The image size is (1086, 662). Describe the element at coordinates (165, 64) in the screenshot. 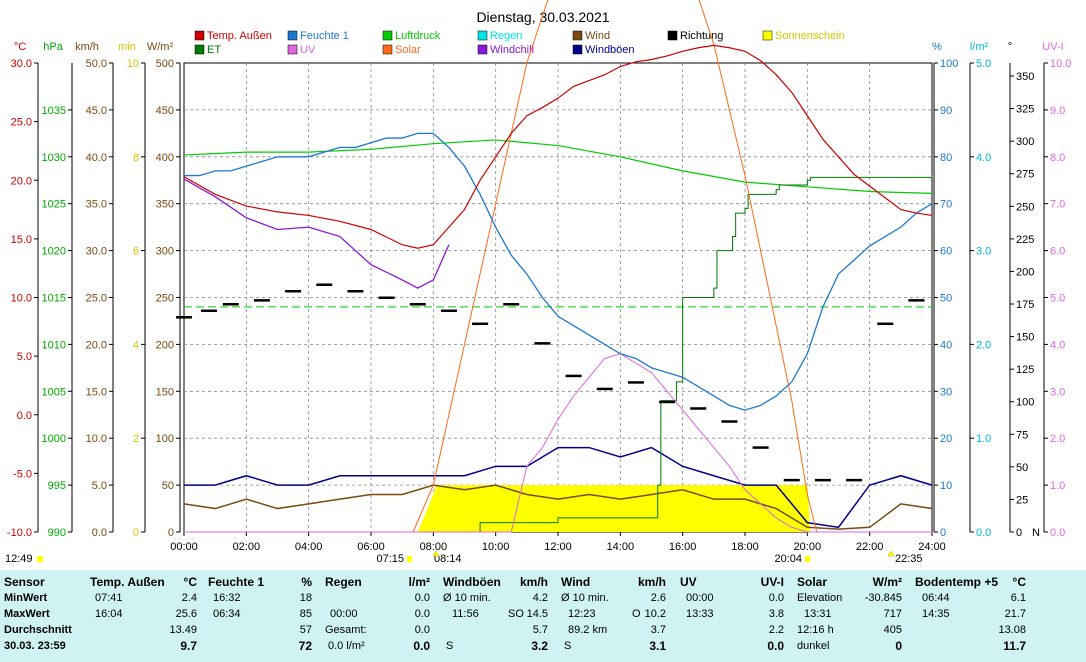

I see `axis-tick-label: 500` at that location.